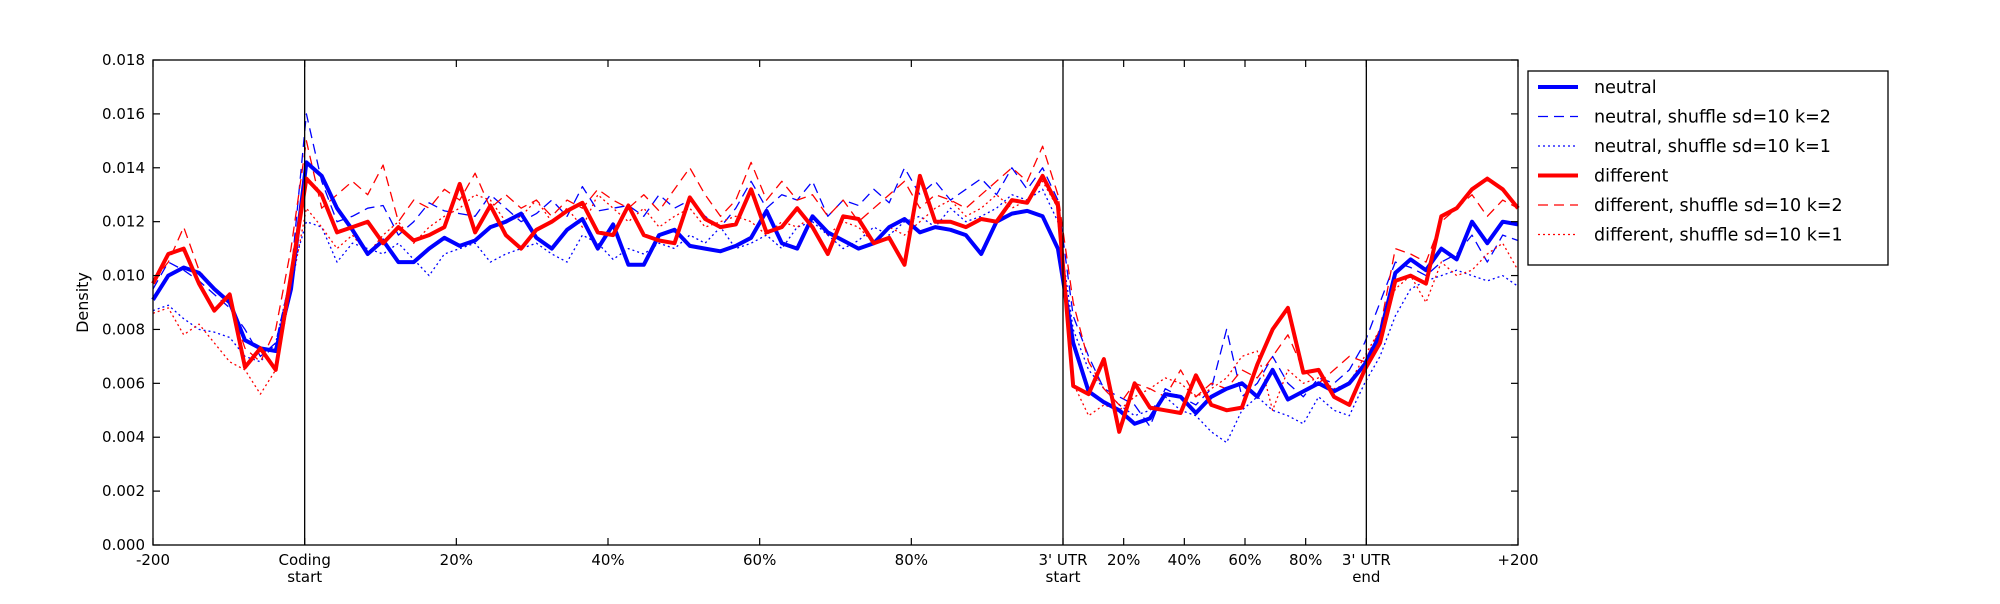  What do you see at coordinates (1631, 177) in the screenshot?
I see `legend-label-3: different` at bounding box center [1631, 177].